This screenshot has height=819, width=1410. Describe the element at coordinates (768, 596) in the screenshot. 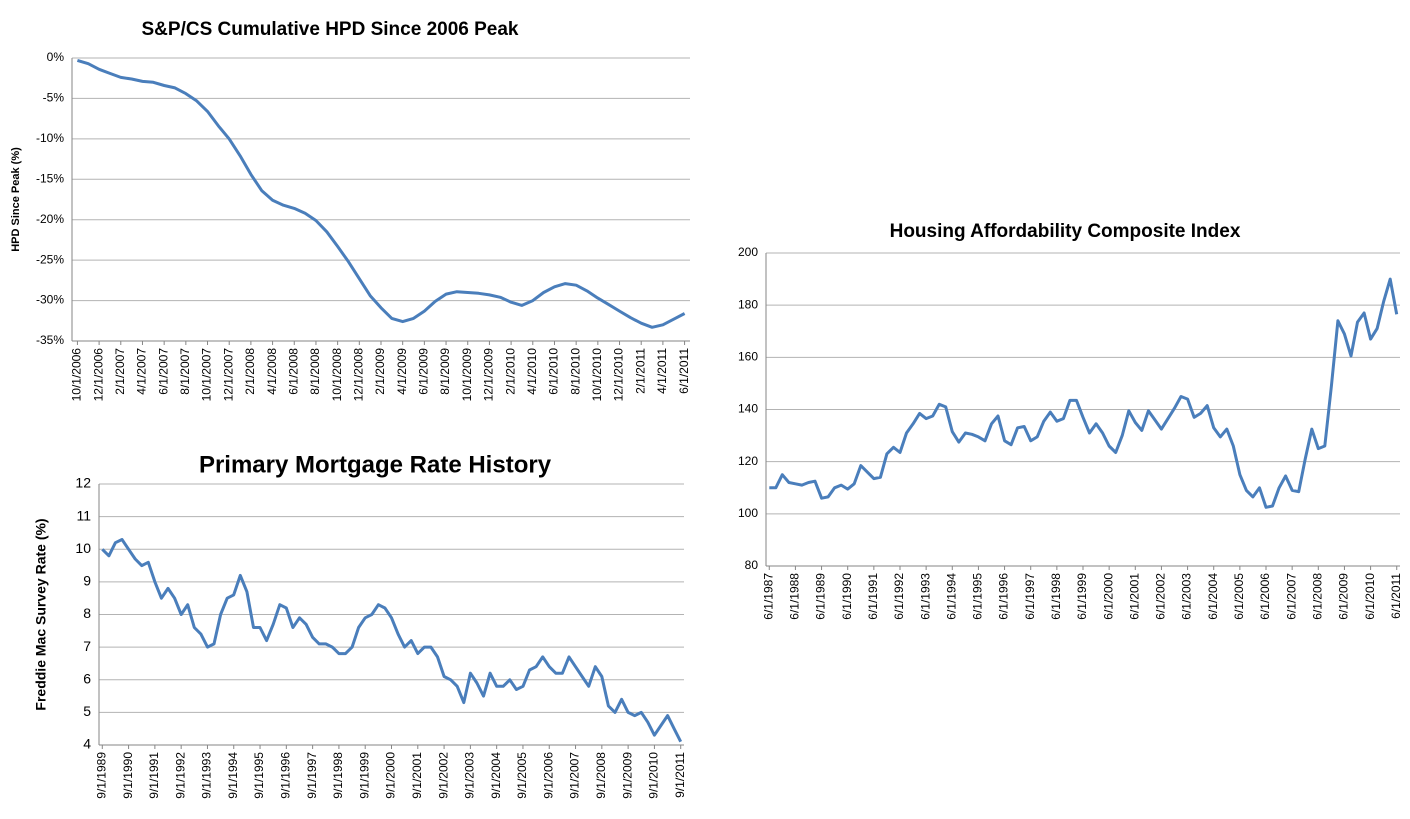

I see `x-tick-label: 6/1/1987` at that location.